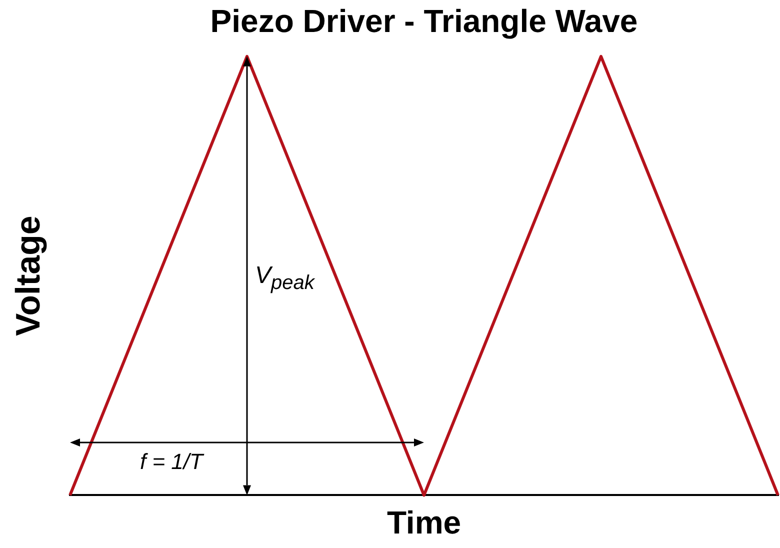 Image resolution: width=780 pixels, height=548 pixels. What do you see at coordinates (284, 278) in the screenshot?
I see `annotation: V$_{peak}$` at bounding box center [284, 278].